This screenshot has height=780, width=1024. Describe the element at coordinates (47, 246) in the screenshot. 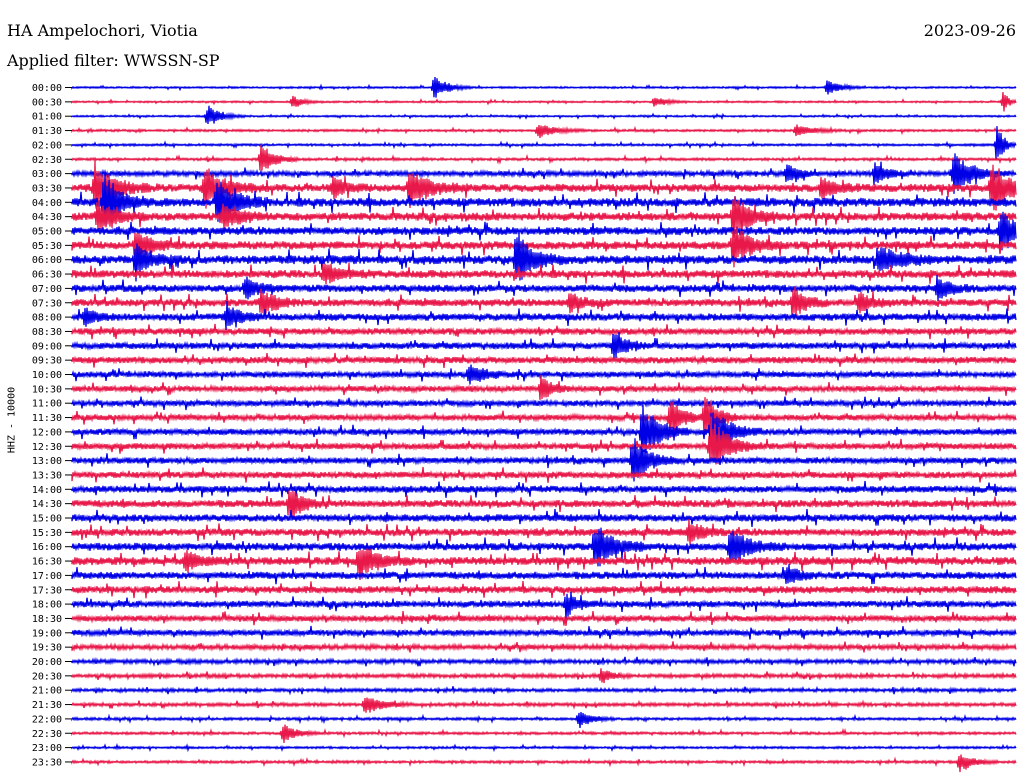

I see `row-label-0530: 05:30` at that location.